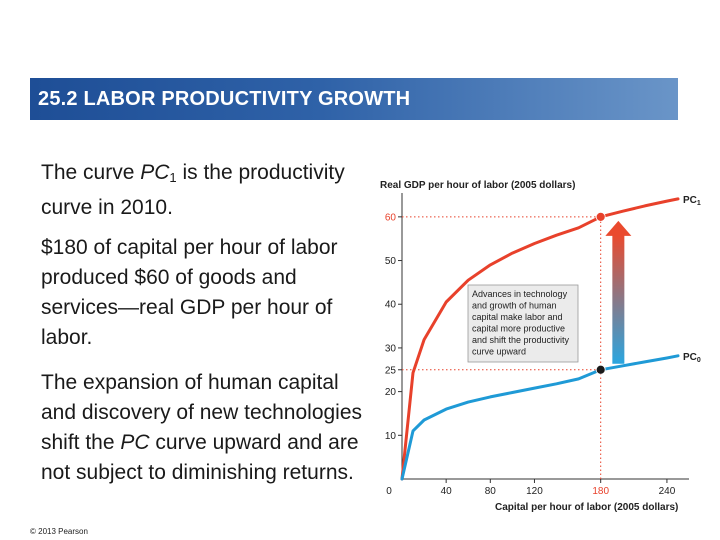 The image size is (720, 540). Describe the element at coordinates (391, 370) in the screenshot. I see `y-tick-label: 25` at that location.